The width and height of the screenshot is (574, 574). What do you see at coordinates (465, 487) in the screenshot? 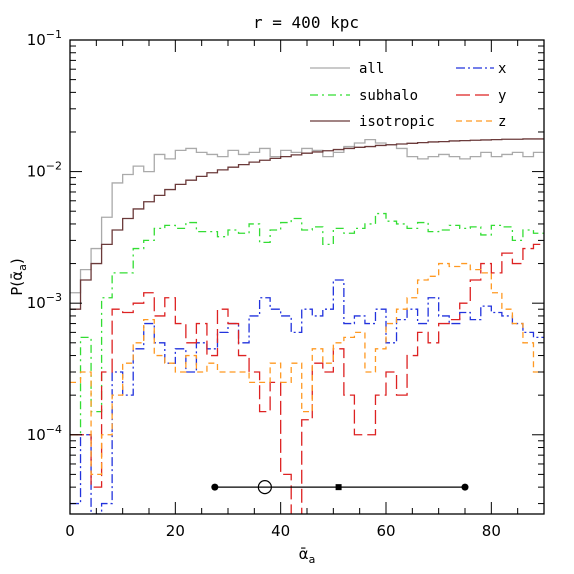
I see `interval-high-point` at bounding box center [465, 487].